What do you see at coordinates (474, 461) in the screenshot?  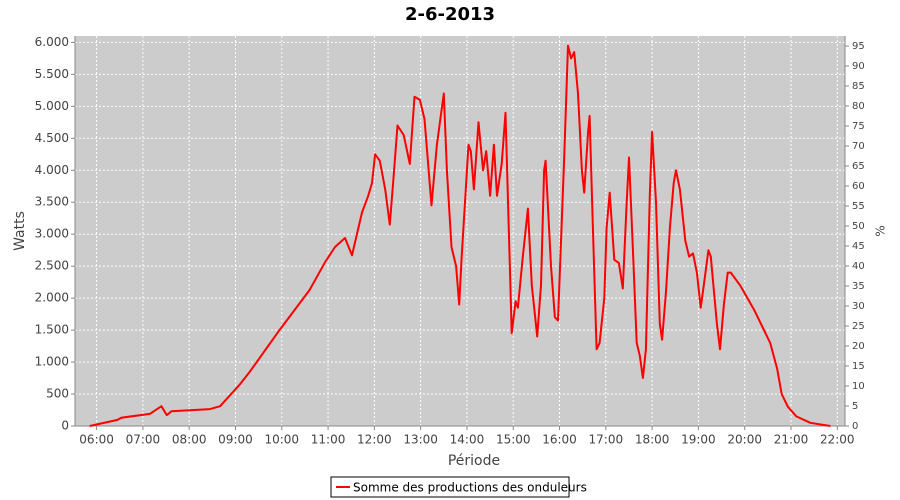 I see `x-axis-label: Période` at bounding box center [474, 461].